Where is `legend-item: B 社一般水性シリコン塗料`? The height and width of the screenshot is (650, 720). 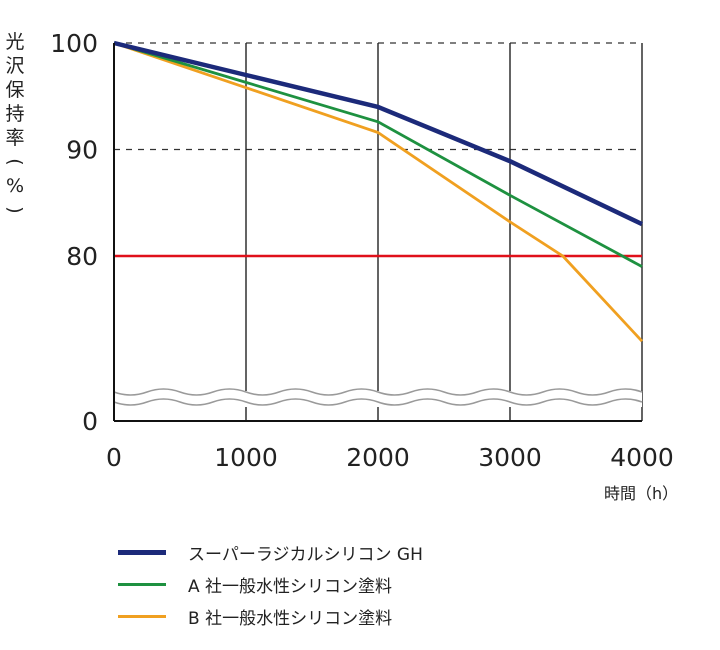 legend-item: B 社一般水性シリコン塗料 is located at coordinates (270, 616).